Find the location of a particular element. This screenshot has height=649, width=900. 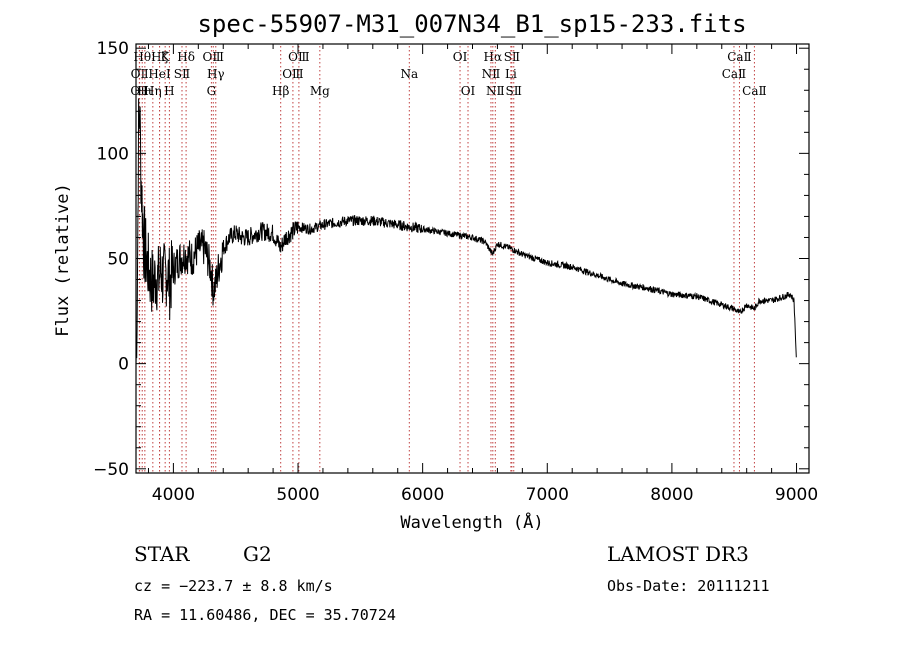

obs-date: Obs-Date: 20111211 is located at coordinates (688, 586).